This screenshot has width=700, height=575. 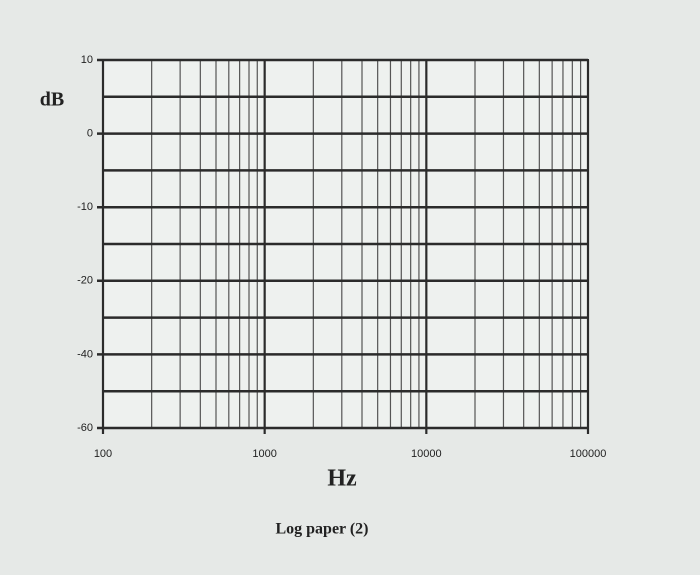 What do you see at coordinates (588, 454) in the screenshot?
I see `x-tick-label: 100000` at bounding box center [588, 454].